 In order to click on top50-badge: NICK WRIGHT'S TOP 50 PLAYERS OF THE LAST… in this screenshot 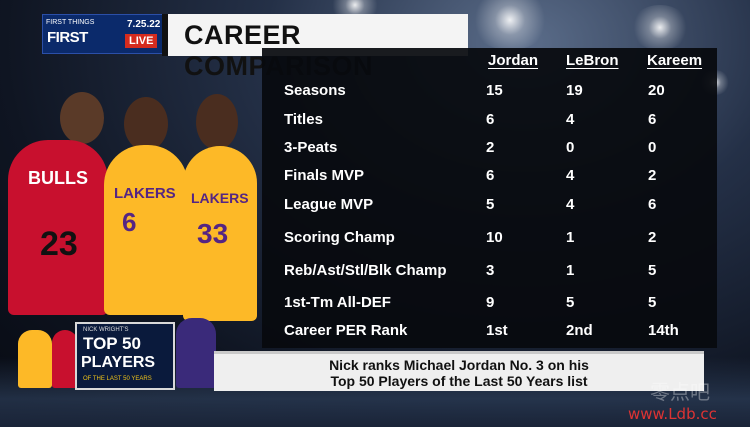, I will do `click(125, 356)`.